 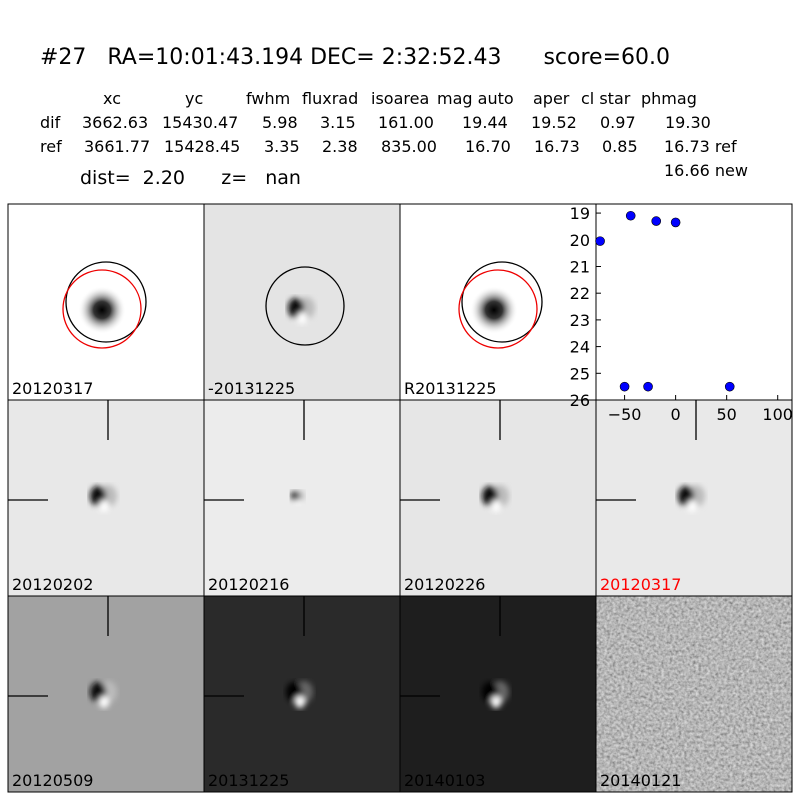 I want to click on image-panel: 20140103, so click(x=498, y=694).